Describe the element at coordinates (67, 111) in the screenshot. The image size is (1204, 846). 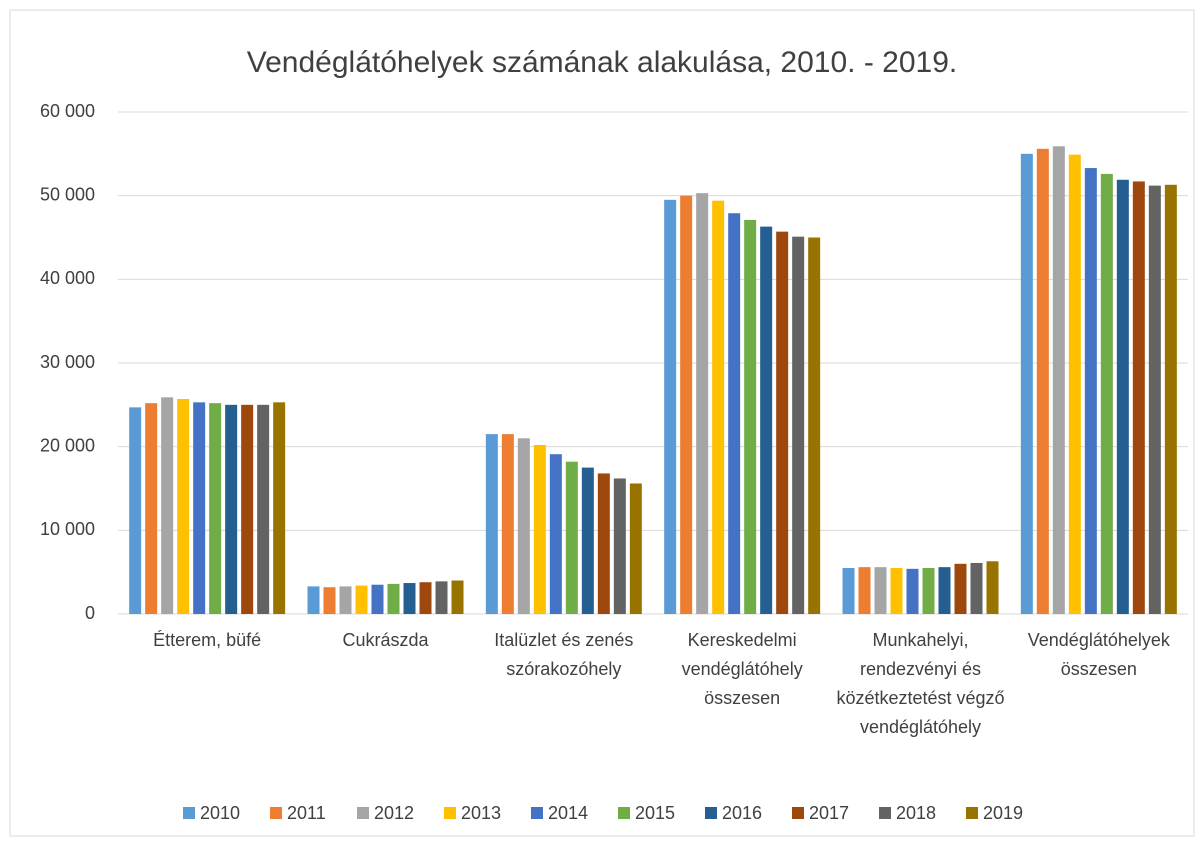
I see `y-tick-label: 60 000` at that location.